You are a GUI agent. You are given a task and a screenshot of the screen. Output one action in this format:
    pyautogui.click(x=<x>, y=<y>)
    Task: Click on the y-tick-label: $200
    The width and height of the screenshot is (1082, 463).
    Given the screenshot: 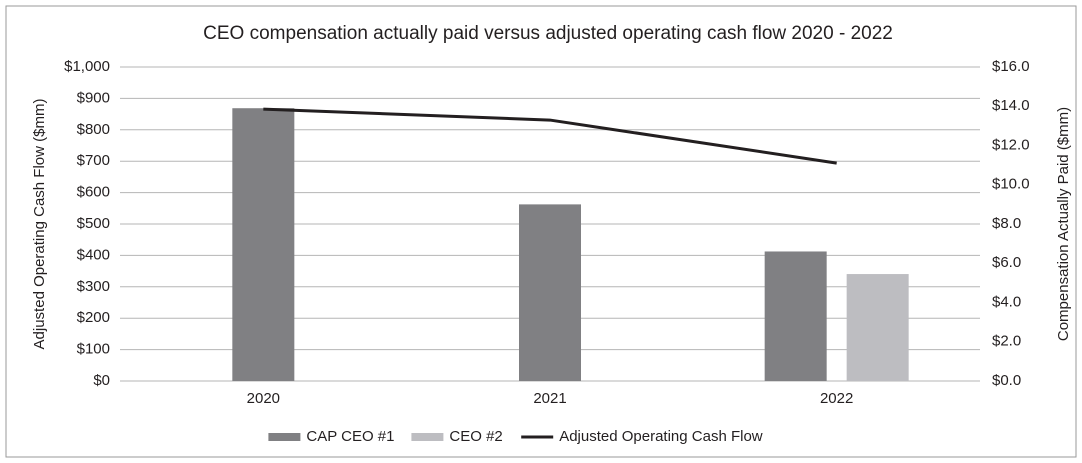 What is the action you would take?
    pyautogui.click(x=93, y=317)
    